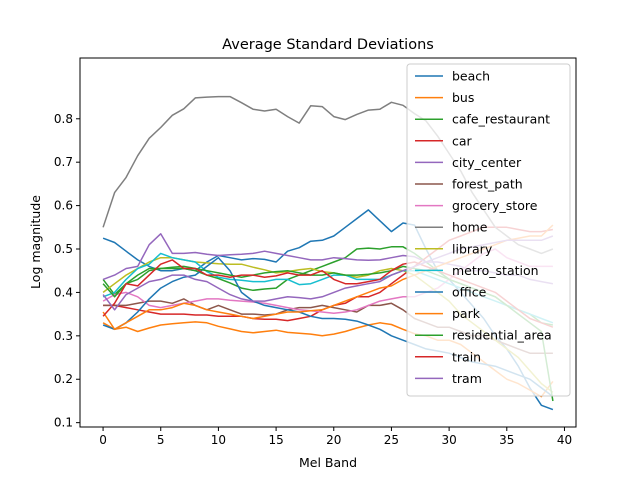 This screenshot has width=640, height=484. What do you see at coordinates (469, 292) in the screenshot?
I see `legend-label: office` at bounding box center [469, 292].